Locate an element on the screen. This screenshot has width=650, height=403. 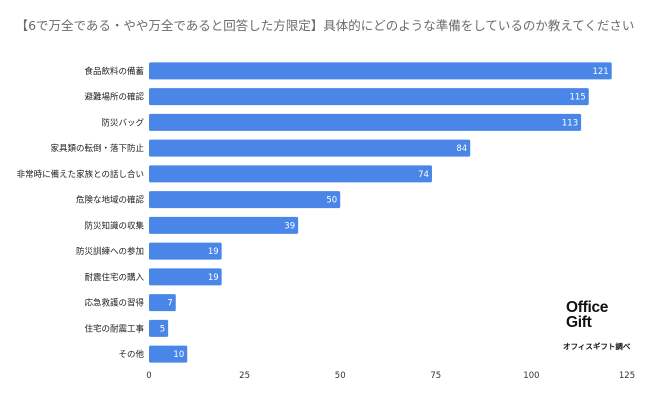
data-label: 5 is located at coordinates (162, 329).